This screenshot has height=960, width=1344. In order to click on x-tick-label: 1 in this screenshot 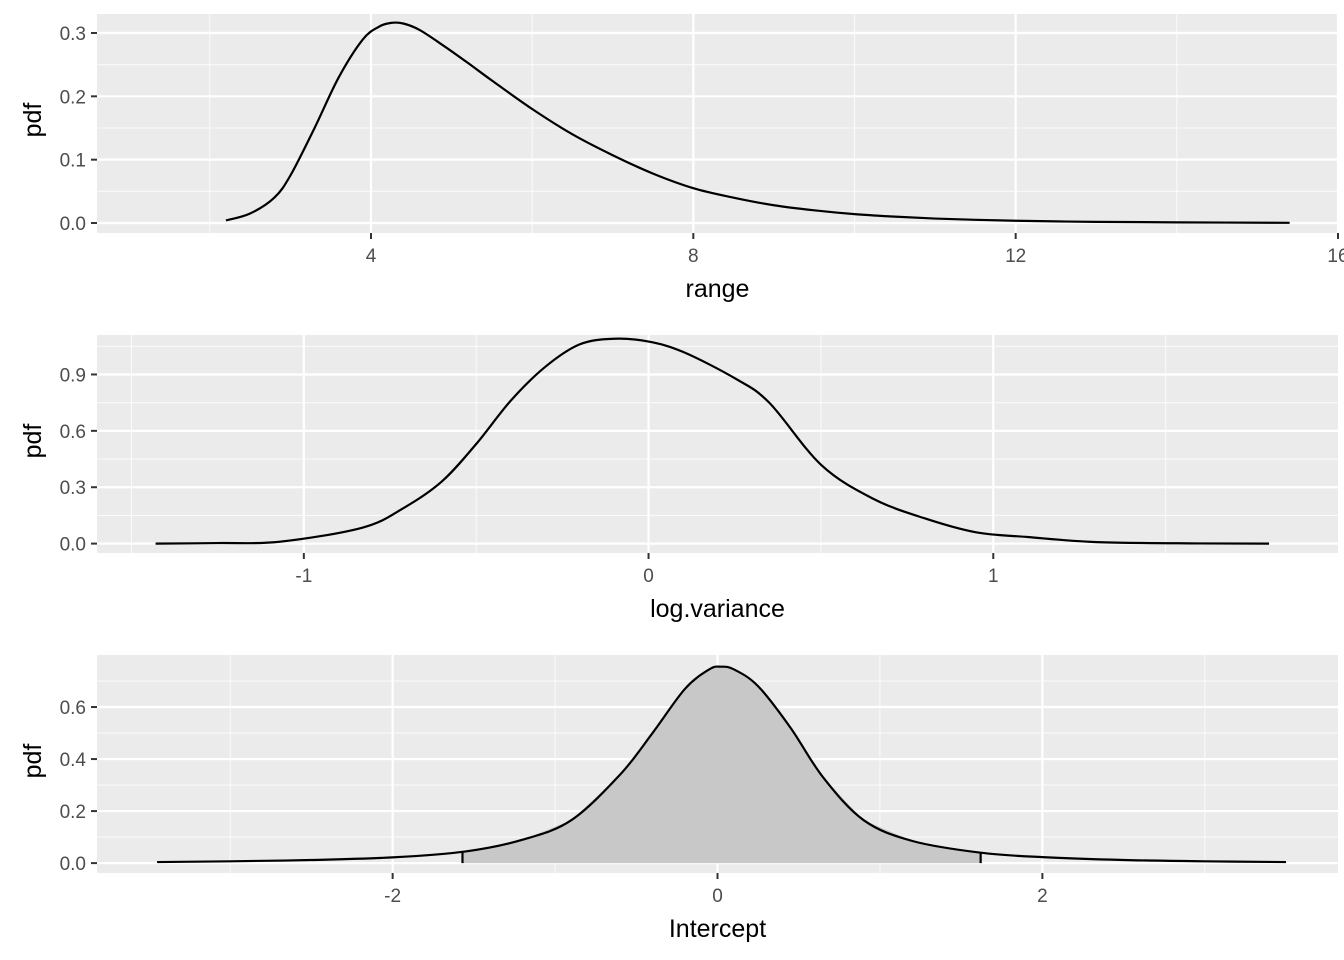, I will do `click(993, 576)`.